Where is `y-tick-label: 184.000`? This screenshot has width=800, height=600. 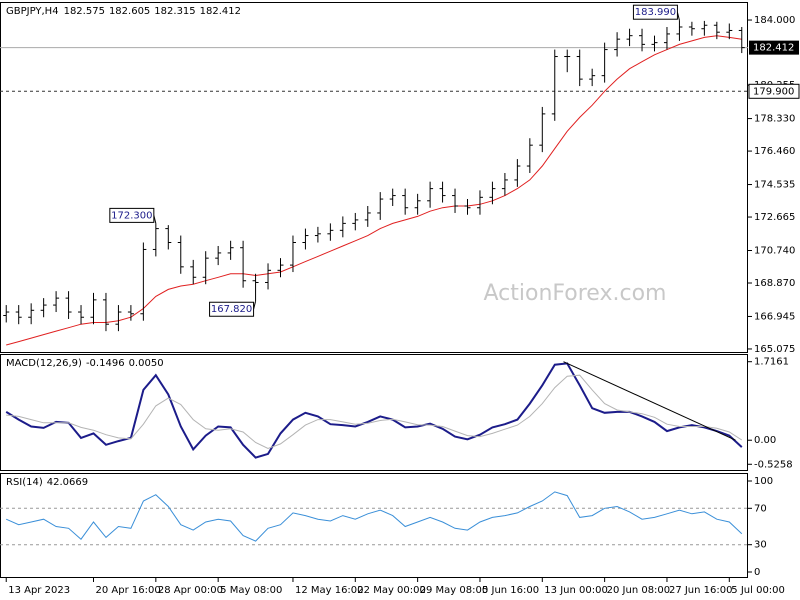 y-tick-label: 184.000 is located at coordinates (774, 20).